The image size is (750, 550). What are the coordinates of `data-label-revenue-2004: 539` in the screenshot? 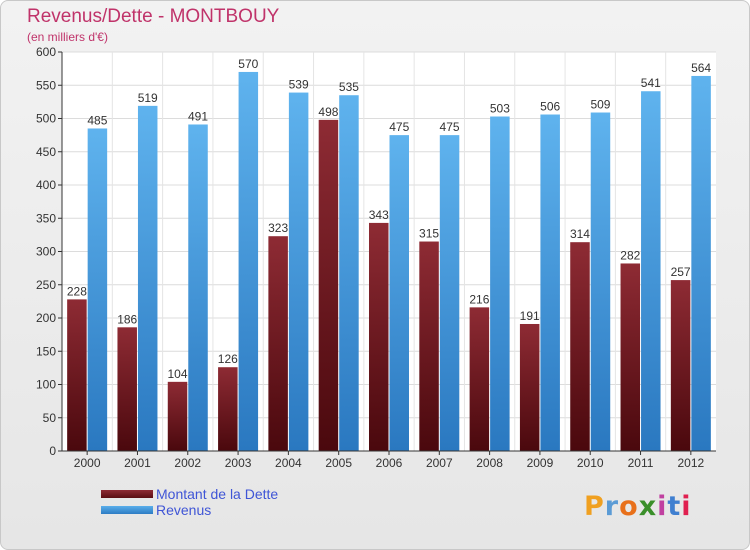 It's located at (299, 85).